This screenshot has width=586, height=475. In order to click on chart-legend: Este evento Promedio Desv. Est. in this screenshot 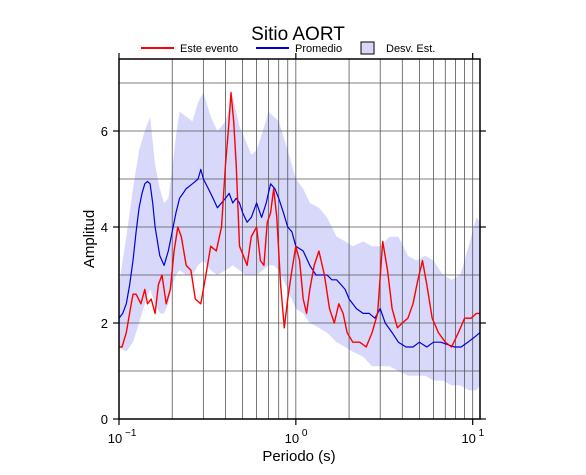, I will do `click(288, 48)`.